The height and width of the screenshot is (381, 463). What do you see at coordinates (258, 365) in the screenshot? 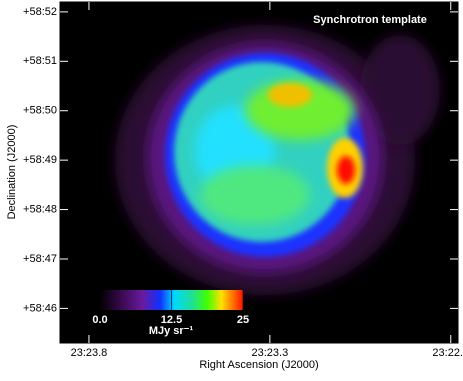
I see `x-axis-label: Right Ascension (J2000)` at bounding box center [258, 365].